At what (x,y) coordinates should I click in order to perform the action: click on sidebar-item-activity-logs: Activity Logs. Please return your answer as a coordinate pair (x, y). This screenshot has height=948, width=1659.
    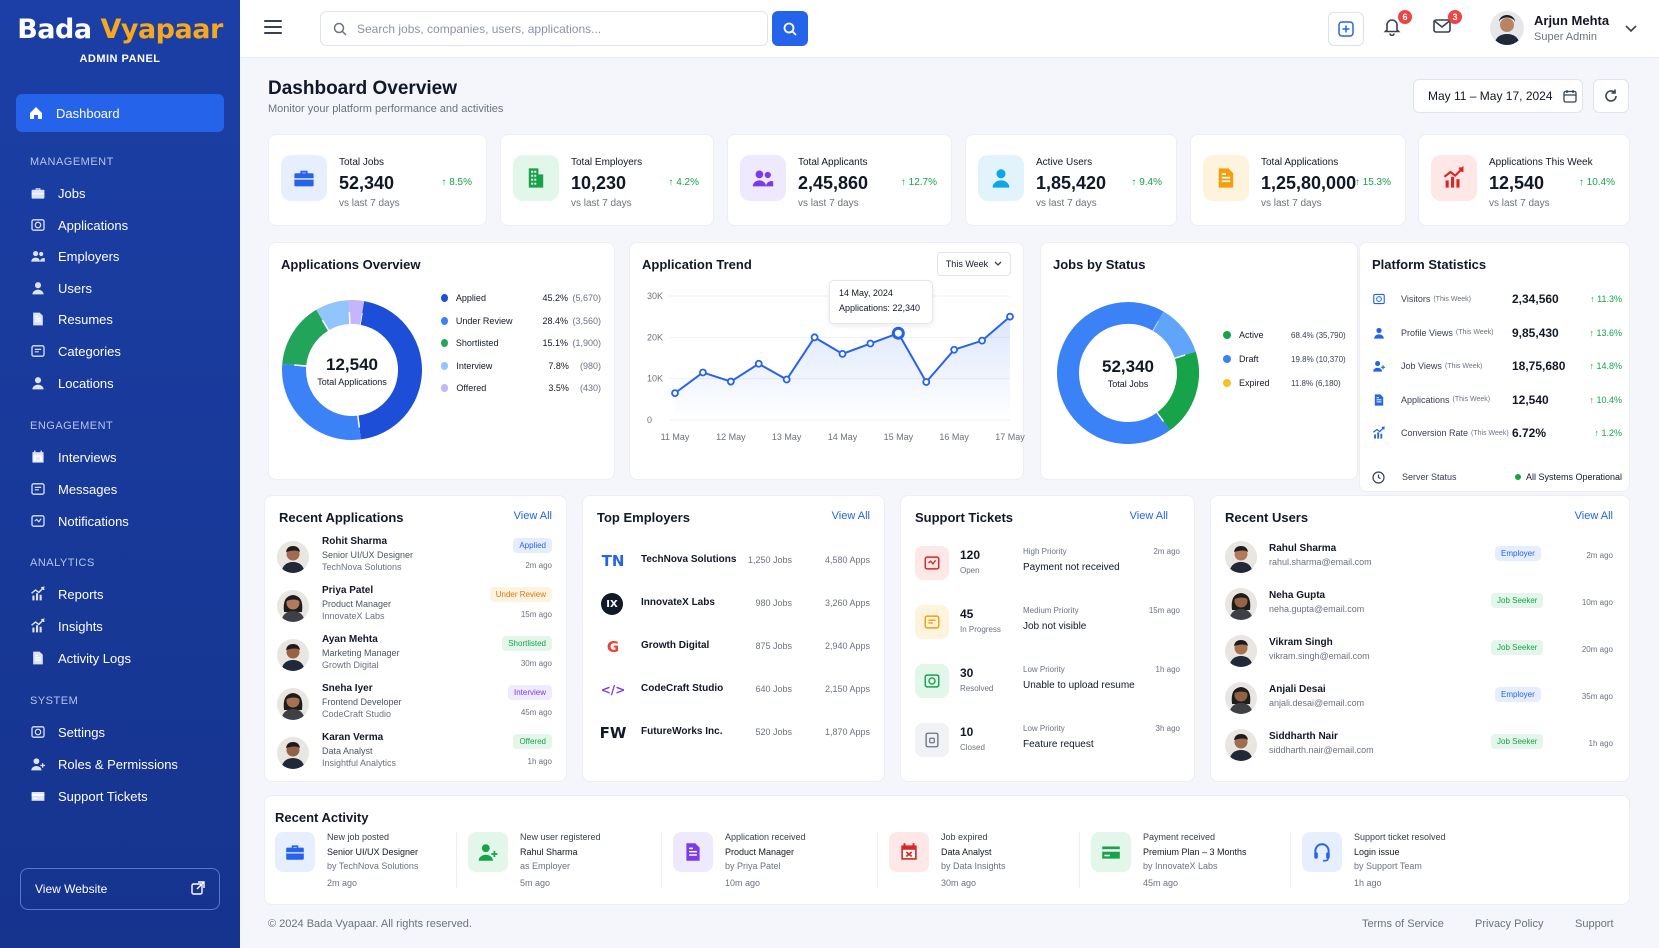
    Looking at the image, I should click on (80, 658).